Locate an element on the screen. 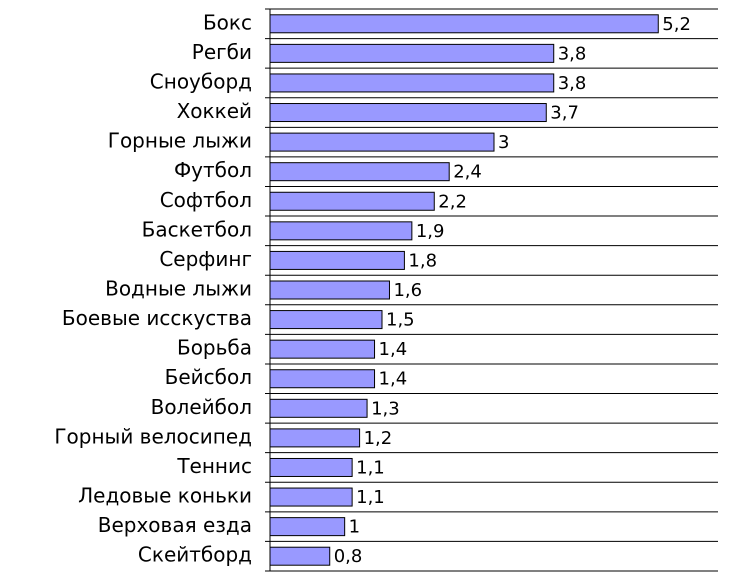  value-label: 1,3 is located at coordinates (385, 408).